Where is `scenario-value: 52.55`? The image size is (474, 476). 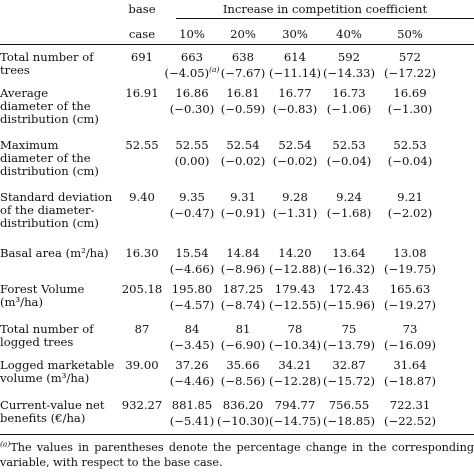
scenario-value: 52.55 is located at coordinates (192, 145).